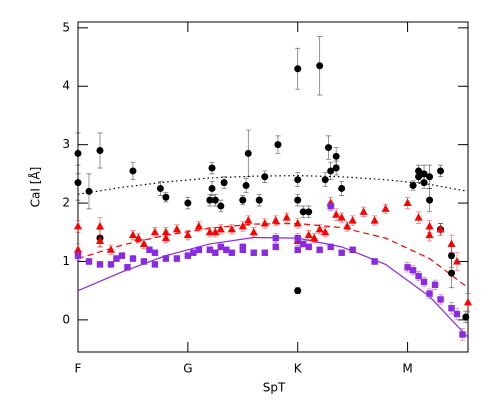 The width and height of the screenshot is (491, 404). Describe the element at coordinates (298, 369) in the screenshot. I see `x-tick-label: K` at that location.